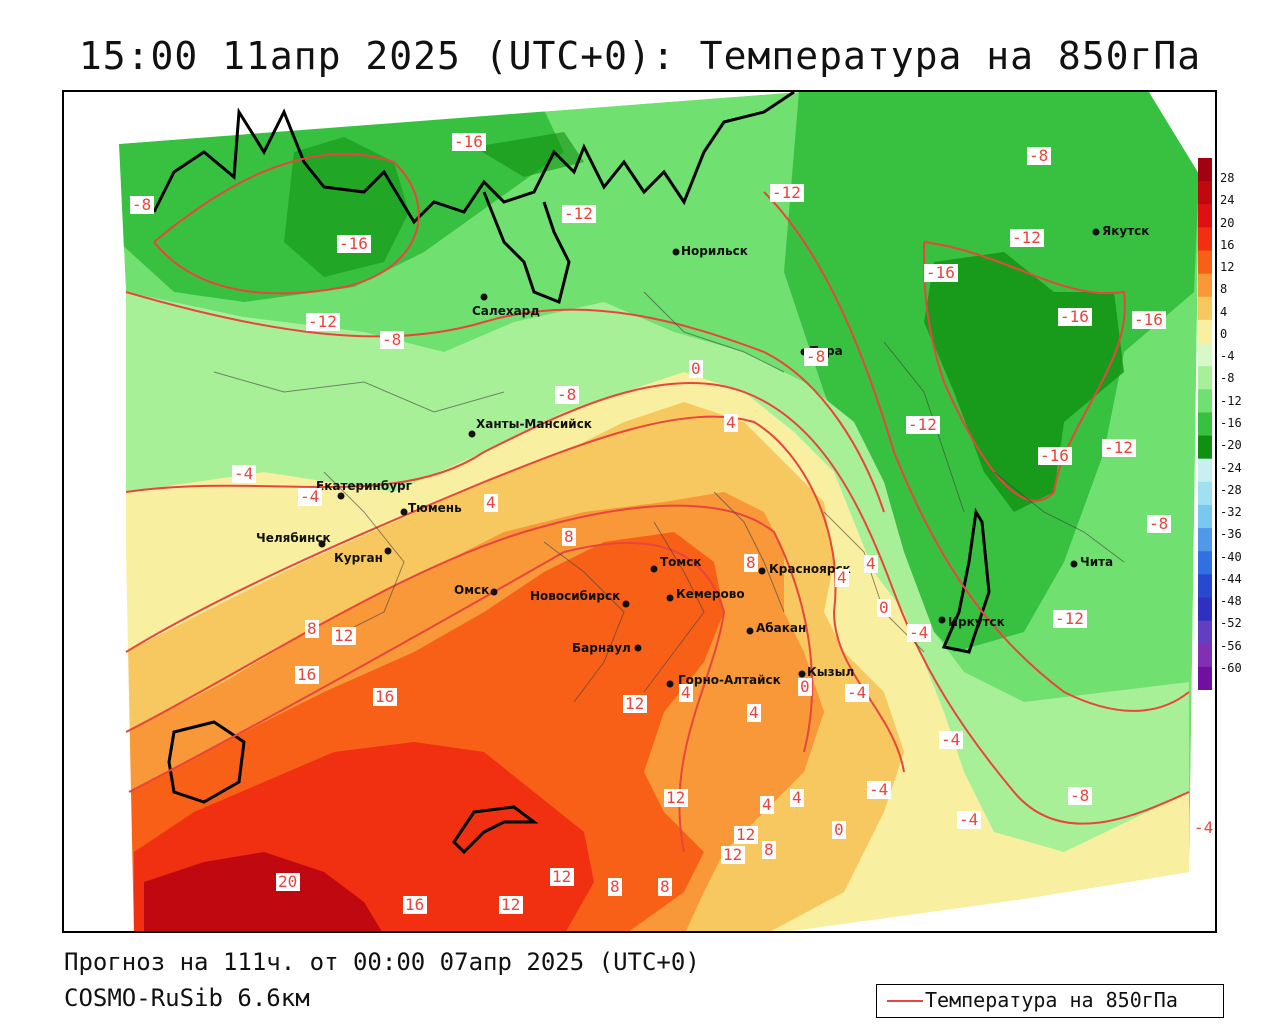 The width and height of the screenshot is (1280, 1024). I want to click on outside-domain-west, so click(99, 511).